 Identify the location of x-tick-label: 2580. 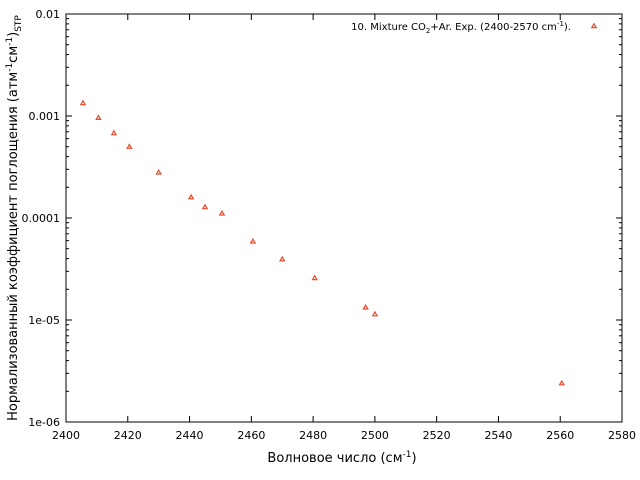
(622, 435).